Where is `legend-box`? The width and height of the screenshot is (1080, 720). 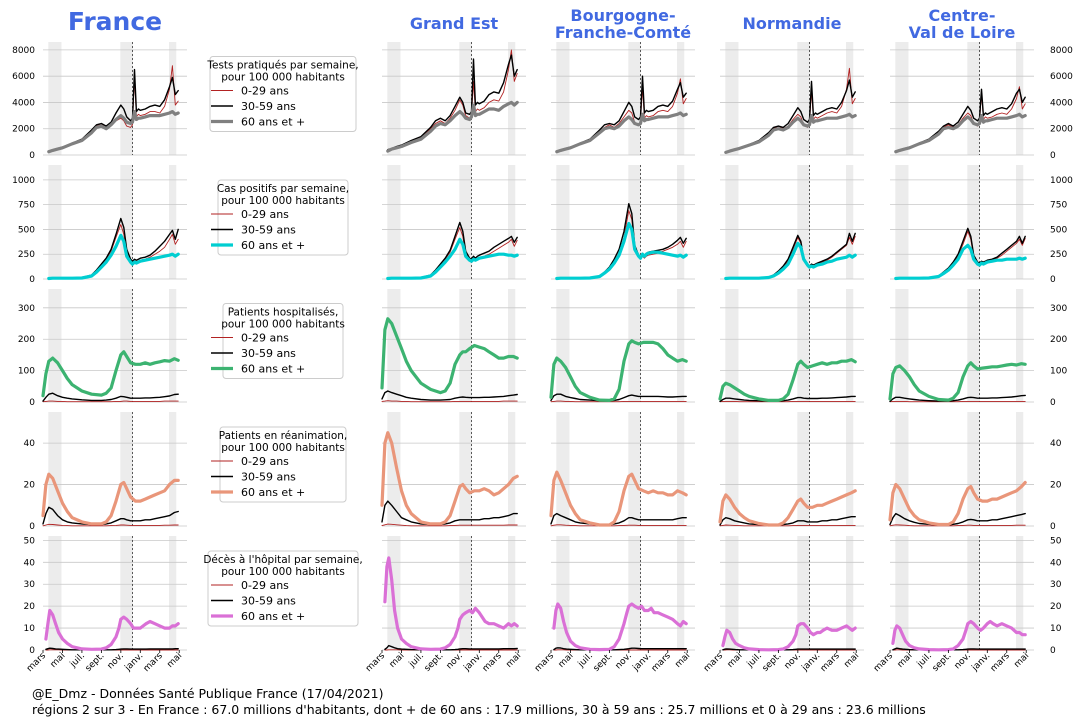
legend-box is located at coordinates (283, 94).